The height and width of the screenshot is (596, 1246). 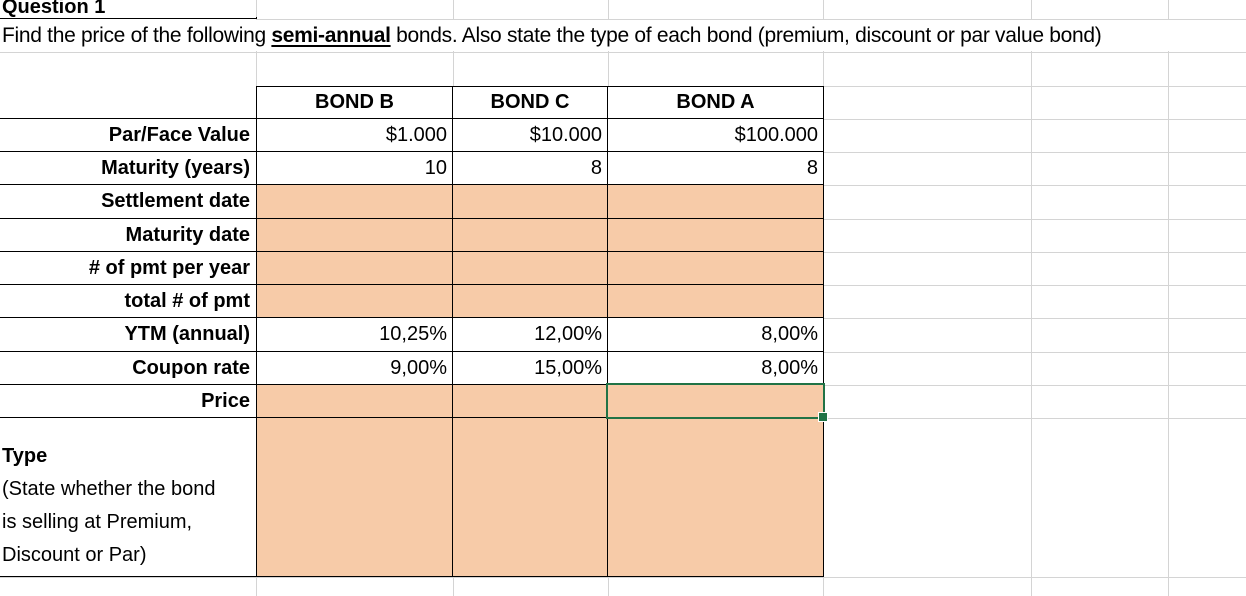 I want to click on fill-handle, so click(x=823, y=417).